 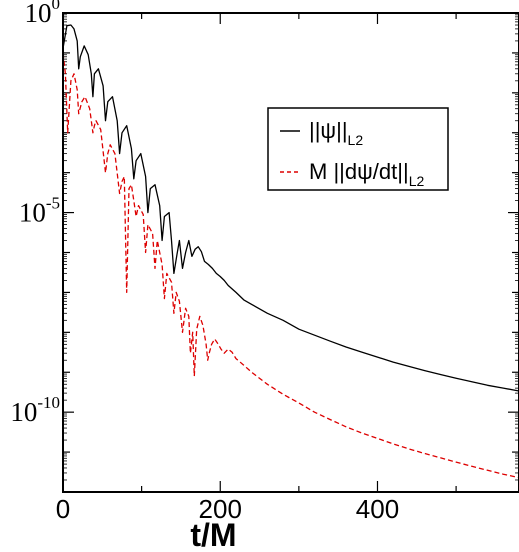 I want to click on x-tick-label: 400, so click(x=377, y=509).